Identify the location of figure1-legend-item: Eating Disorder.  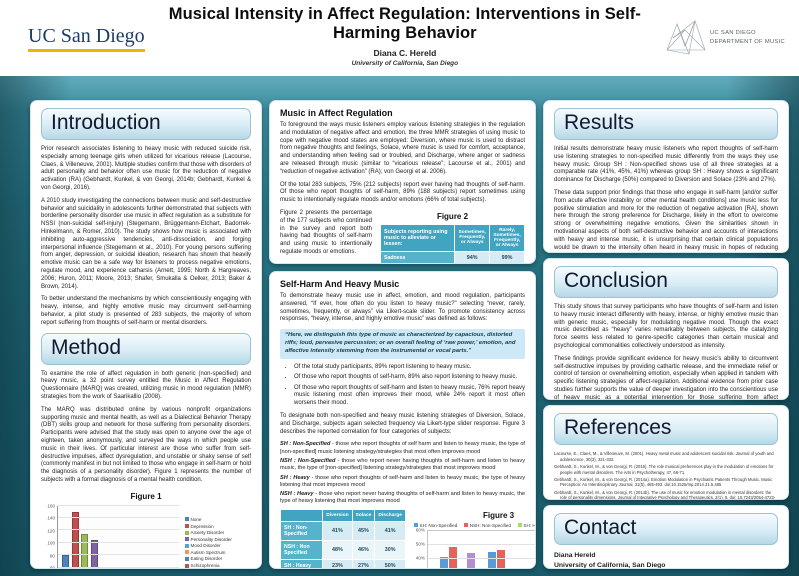
(218, 558).